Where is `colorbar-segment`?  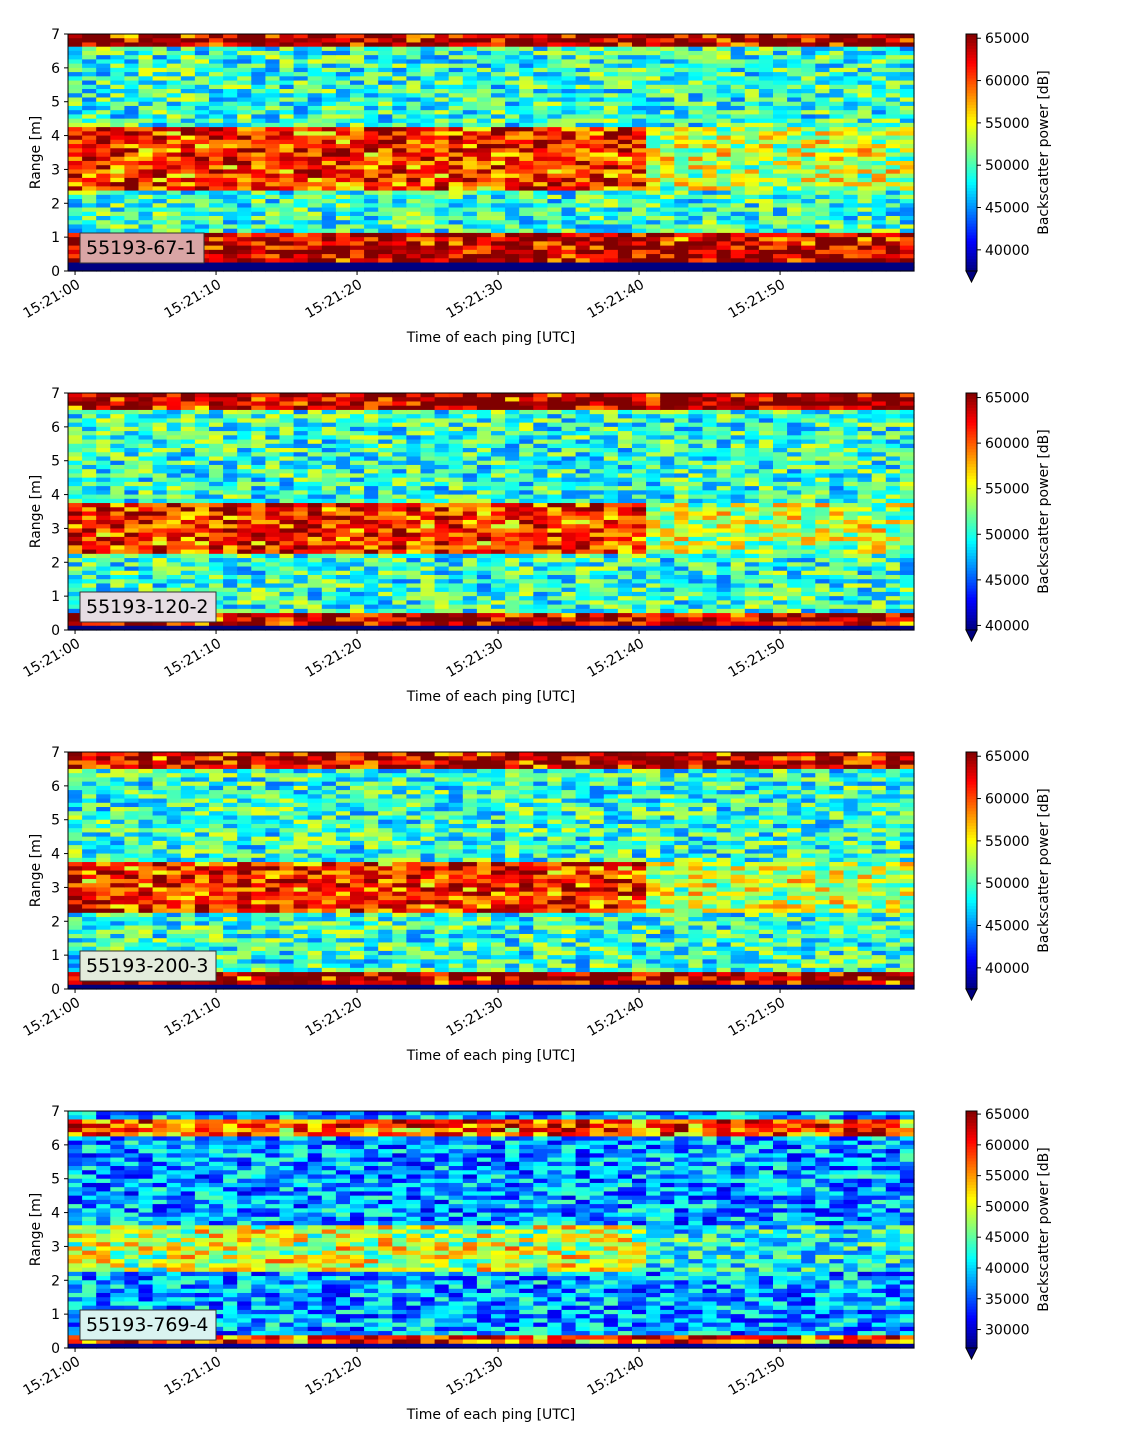
colorbar-segment is located at coordinates (971, 145).